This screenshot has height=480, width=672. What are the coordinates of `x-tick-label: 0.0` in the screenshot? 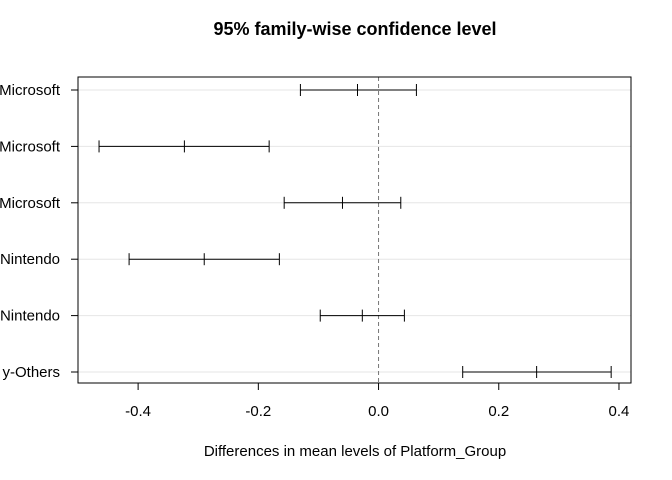 It's located at (378, 411).